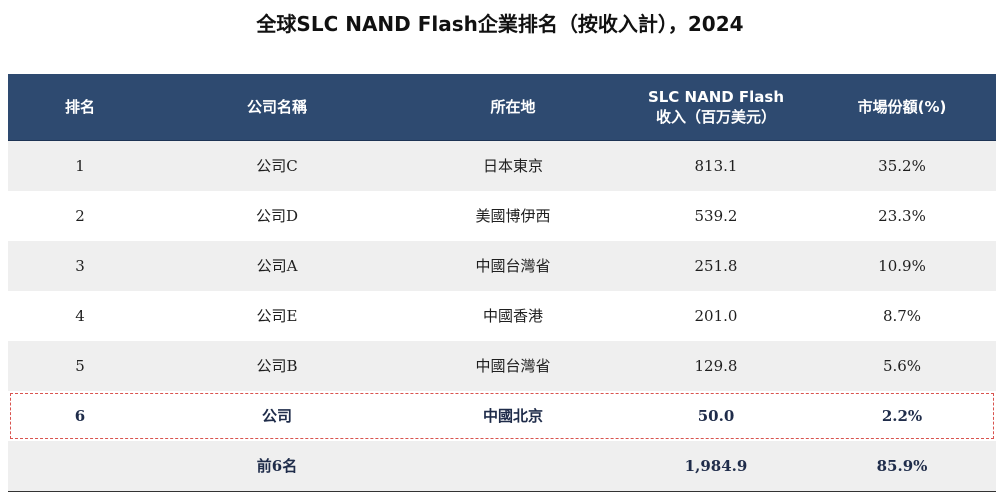 This screenshot has height=495, width=1000. I want to click on cell-total-revenue: 1,984.9, so click(716, 466).